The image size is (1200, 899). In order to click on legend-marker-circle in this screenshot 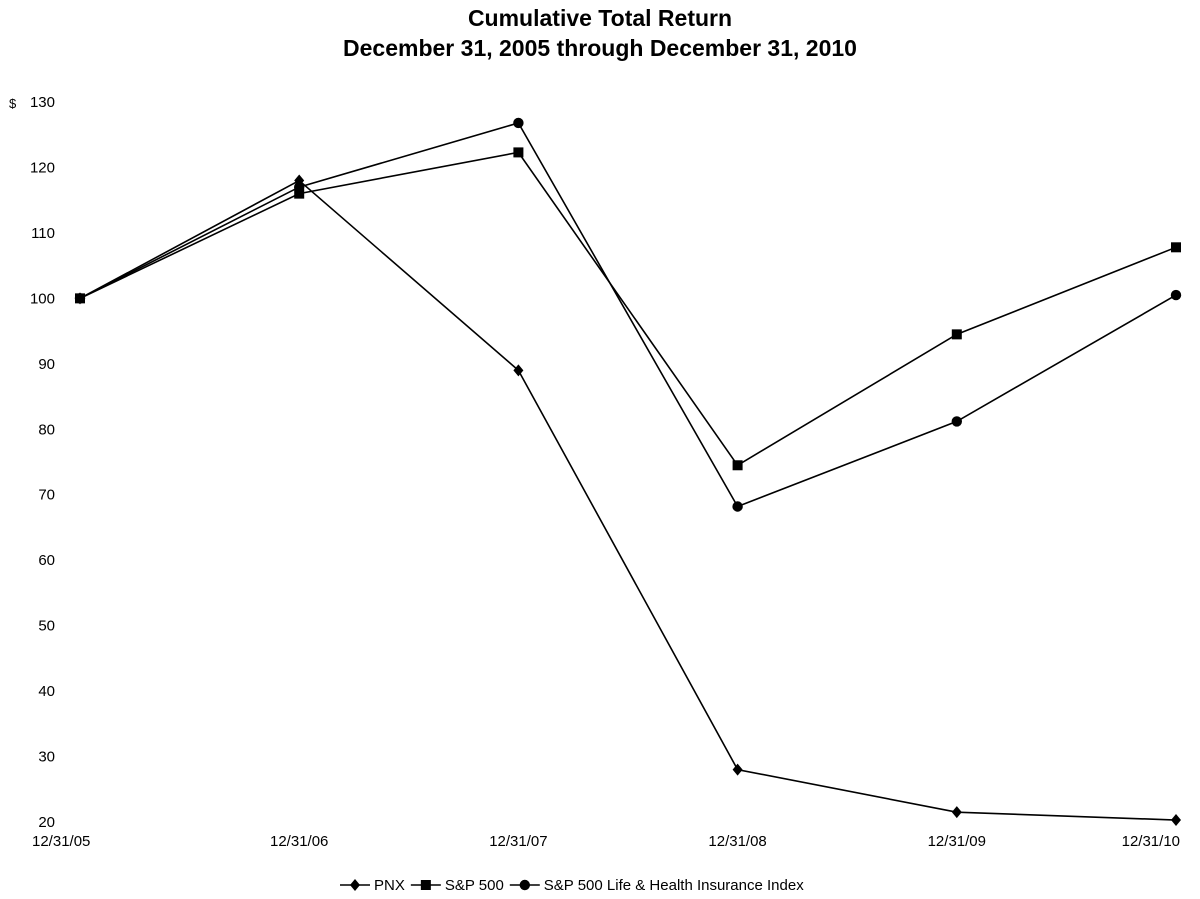, I will do `click(524, 885)`.